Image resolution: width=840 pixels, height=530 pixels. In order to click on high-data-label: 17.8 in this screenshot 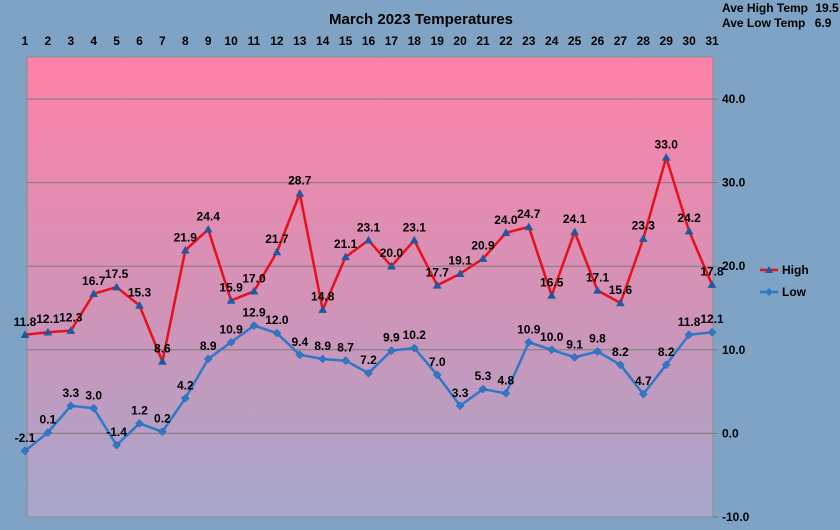, I will do `click(712, 272)`.